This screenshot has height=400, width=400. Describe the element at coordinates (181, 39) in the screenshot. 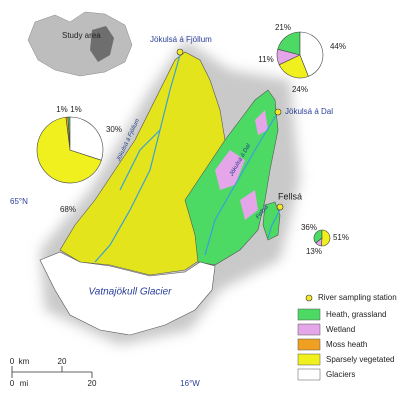

I see `river-label: Jökulsá á Fjöllum` at that location.